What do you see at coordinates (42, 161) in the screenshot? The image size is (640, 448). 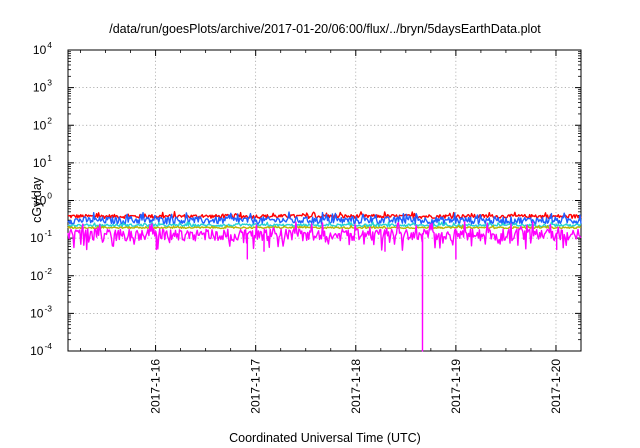 I see `y-tick-label: 10¹` at bounding box center [42, 161].